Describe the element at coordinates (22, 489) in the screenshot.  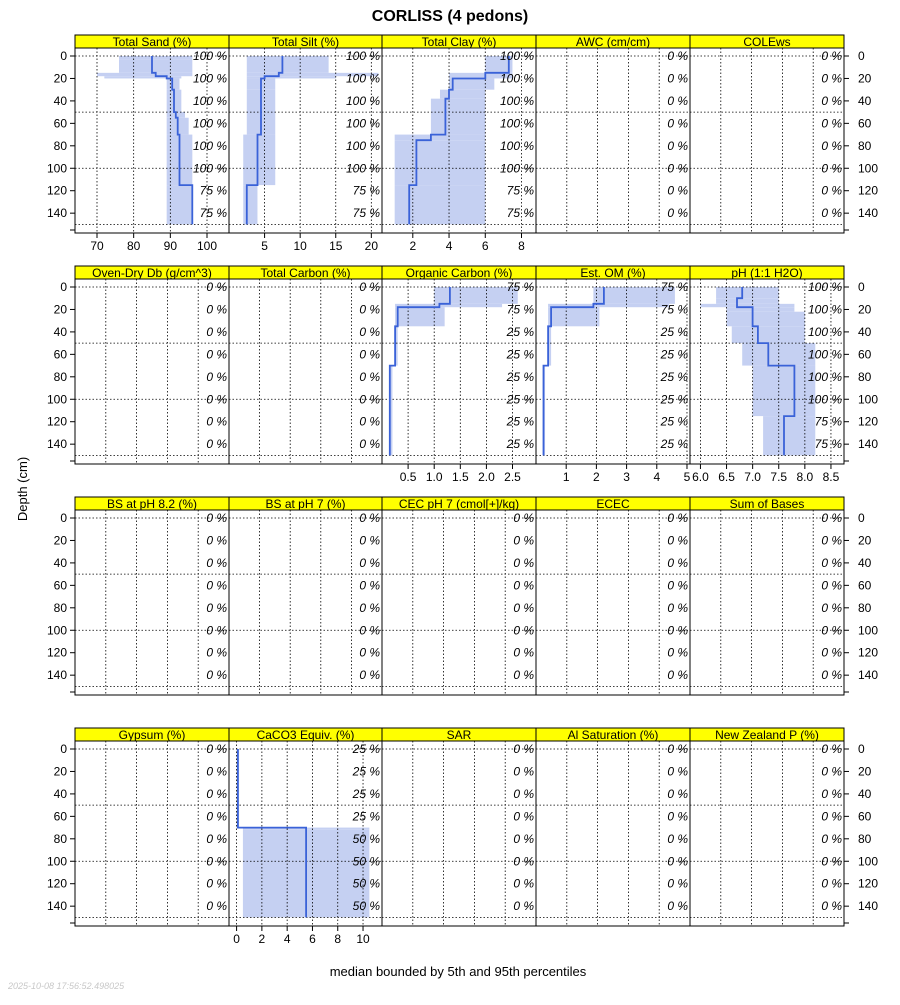
I see `y-axis-label: Depth (cm)` at that location.